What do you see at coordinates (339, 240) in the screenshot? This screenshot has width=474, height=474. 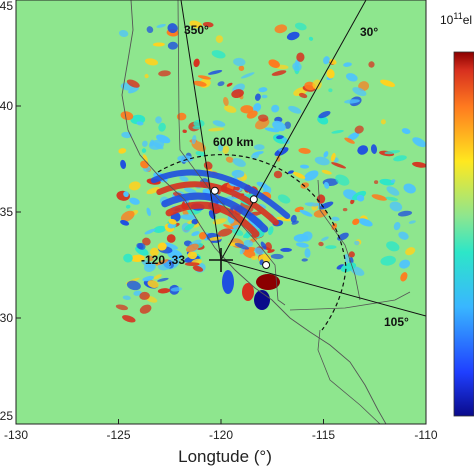 I see `border-inland` at bounding box center [339, 240].